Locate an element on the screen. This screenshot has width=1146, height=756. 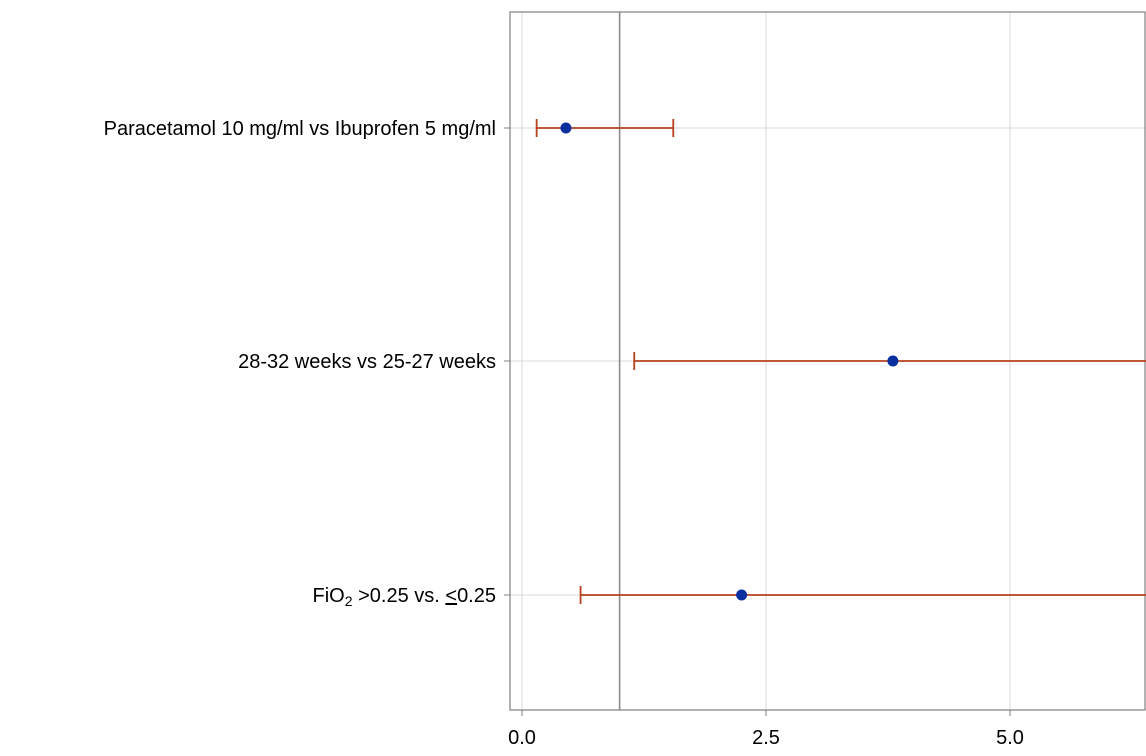
label-leq: < is located at coordinates (451, 596).